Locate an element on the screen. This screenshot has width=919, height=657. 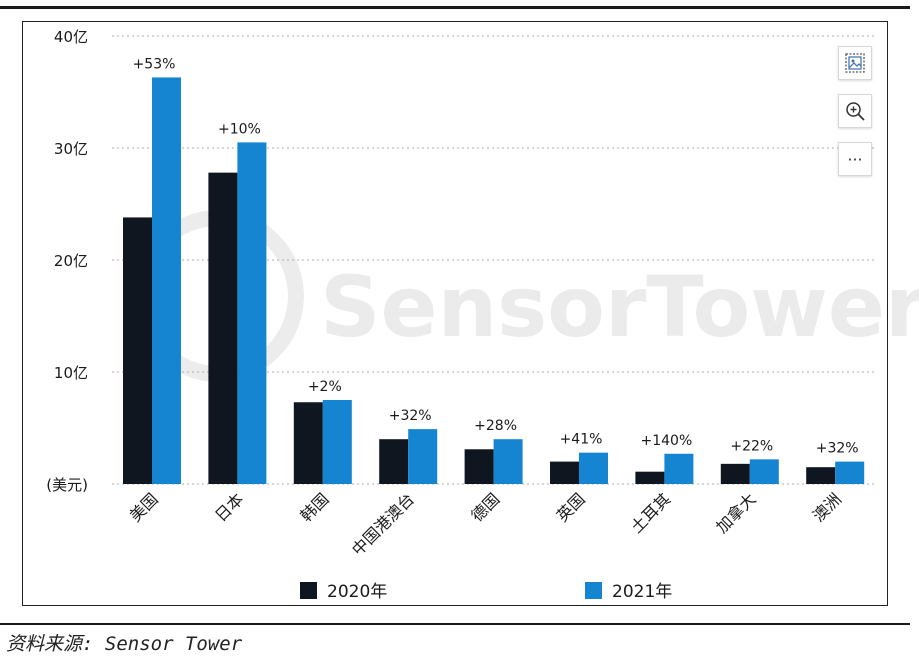
zoom-in-button is located at coordinates (855, 111).